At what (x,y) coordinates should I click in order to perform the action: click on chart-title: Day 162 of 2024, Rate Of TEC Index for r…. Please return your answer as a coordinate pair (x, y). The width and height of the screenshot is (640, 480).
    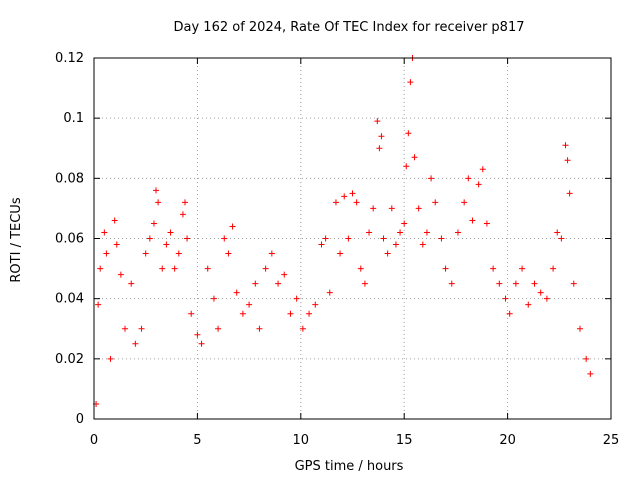
    Looking at the image, I should click on (349, 27).